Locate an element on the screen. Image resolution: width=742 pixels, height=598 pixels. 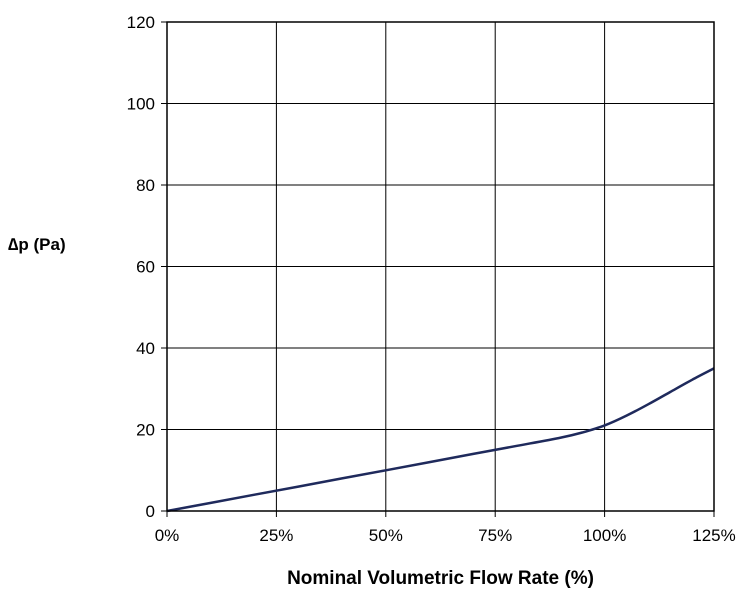
y-tick-label: 40 is located at coordinates (145, 348).